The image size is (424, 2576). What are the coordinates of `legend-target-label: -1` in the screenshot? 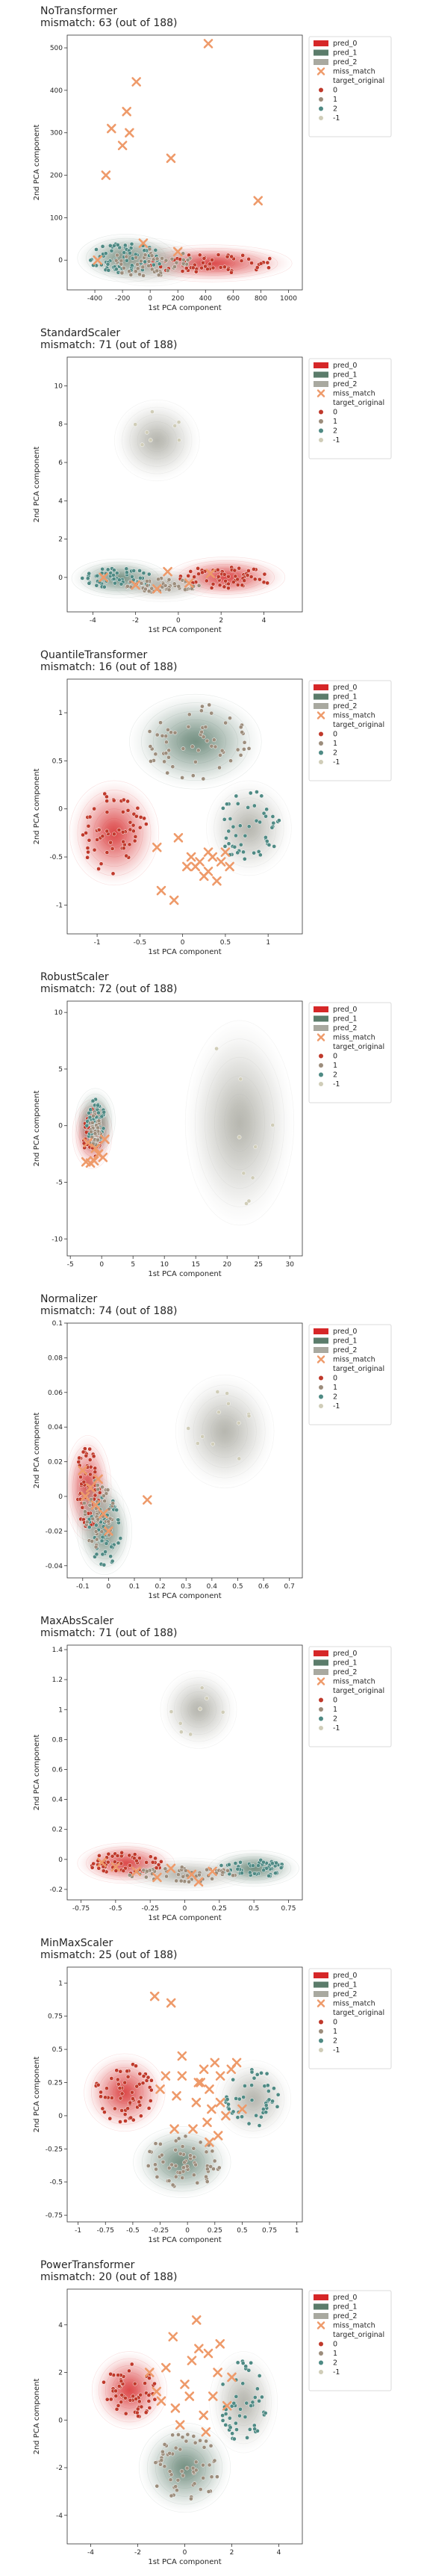 It's located at (336, 2050).